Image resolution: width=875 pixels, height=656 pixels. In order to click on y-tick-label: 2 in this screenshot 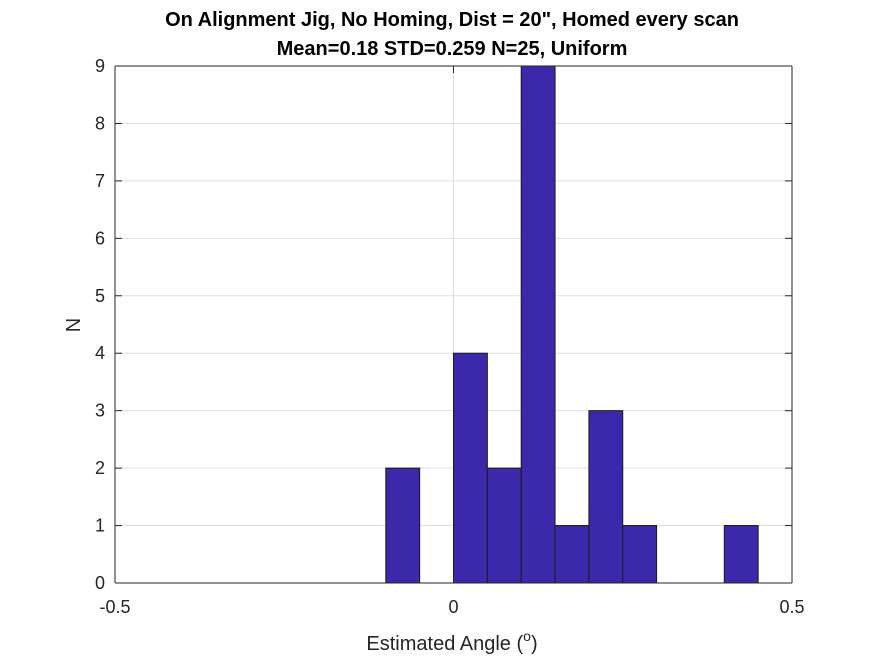, I will do `click(100, 468)`.